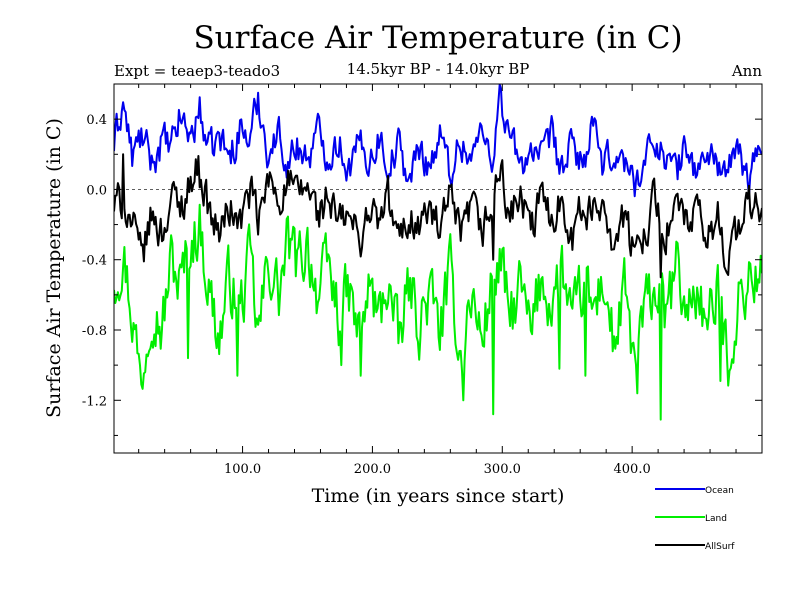 The image size is (800, 600). Describe the element at coordinates (438, 69) in the screenshot. I see `chart-subtitle: 14.5kyr BP - 14.0kyr BP` at that location.